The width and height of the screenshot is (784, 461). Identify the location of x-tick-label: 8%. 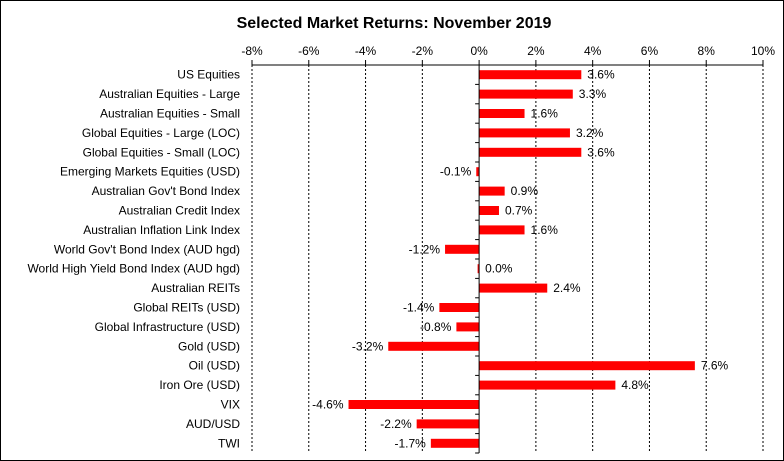
(707, 51).